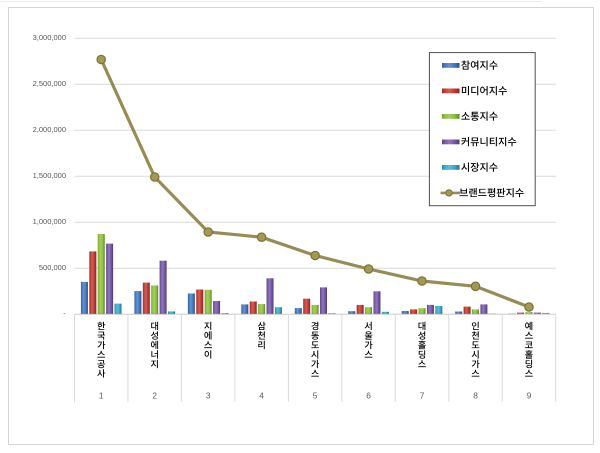 Image resolution: width=600 pixels, height=453 pixels. Describe the element at coordinates (315, 396) in the screenshot. I see `svg-text: 5` at that location.